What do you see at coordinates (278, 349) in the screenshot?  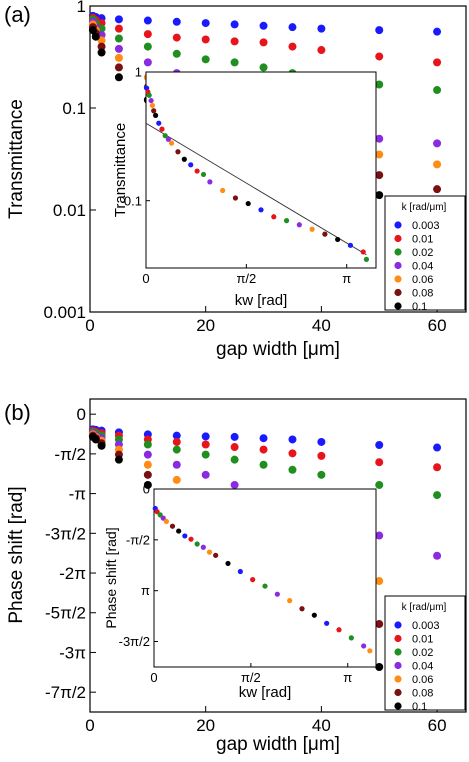 I see `panel-a-x-axis-label: gap width [μm]` at bounding box center [278, 349].